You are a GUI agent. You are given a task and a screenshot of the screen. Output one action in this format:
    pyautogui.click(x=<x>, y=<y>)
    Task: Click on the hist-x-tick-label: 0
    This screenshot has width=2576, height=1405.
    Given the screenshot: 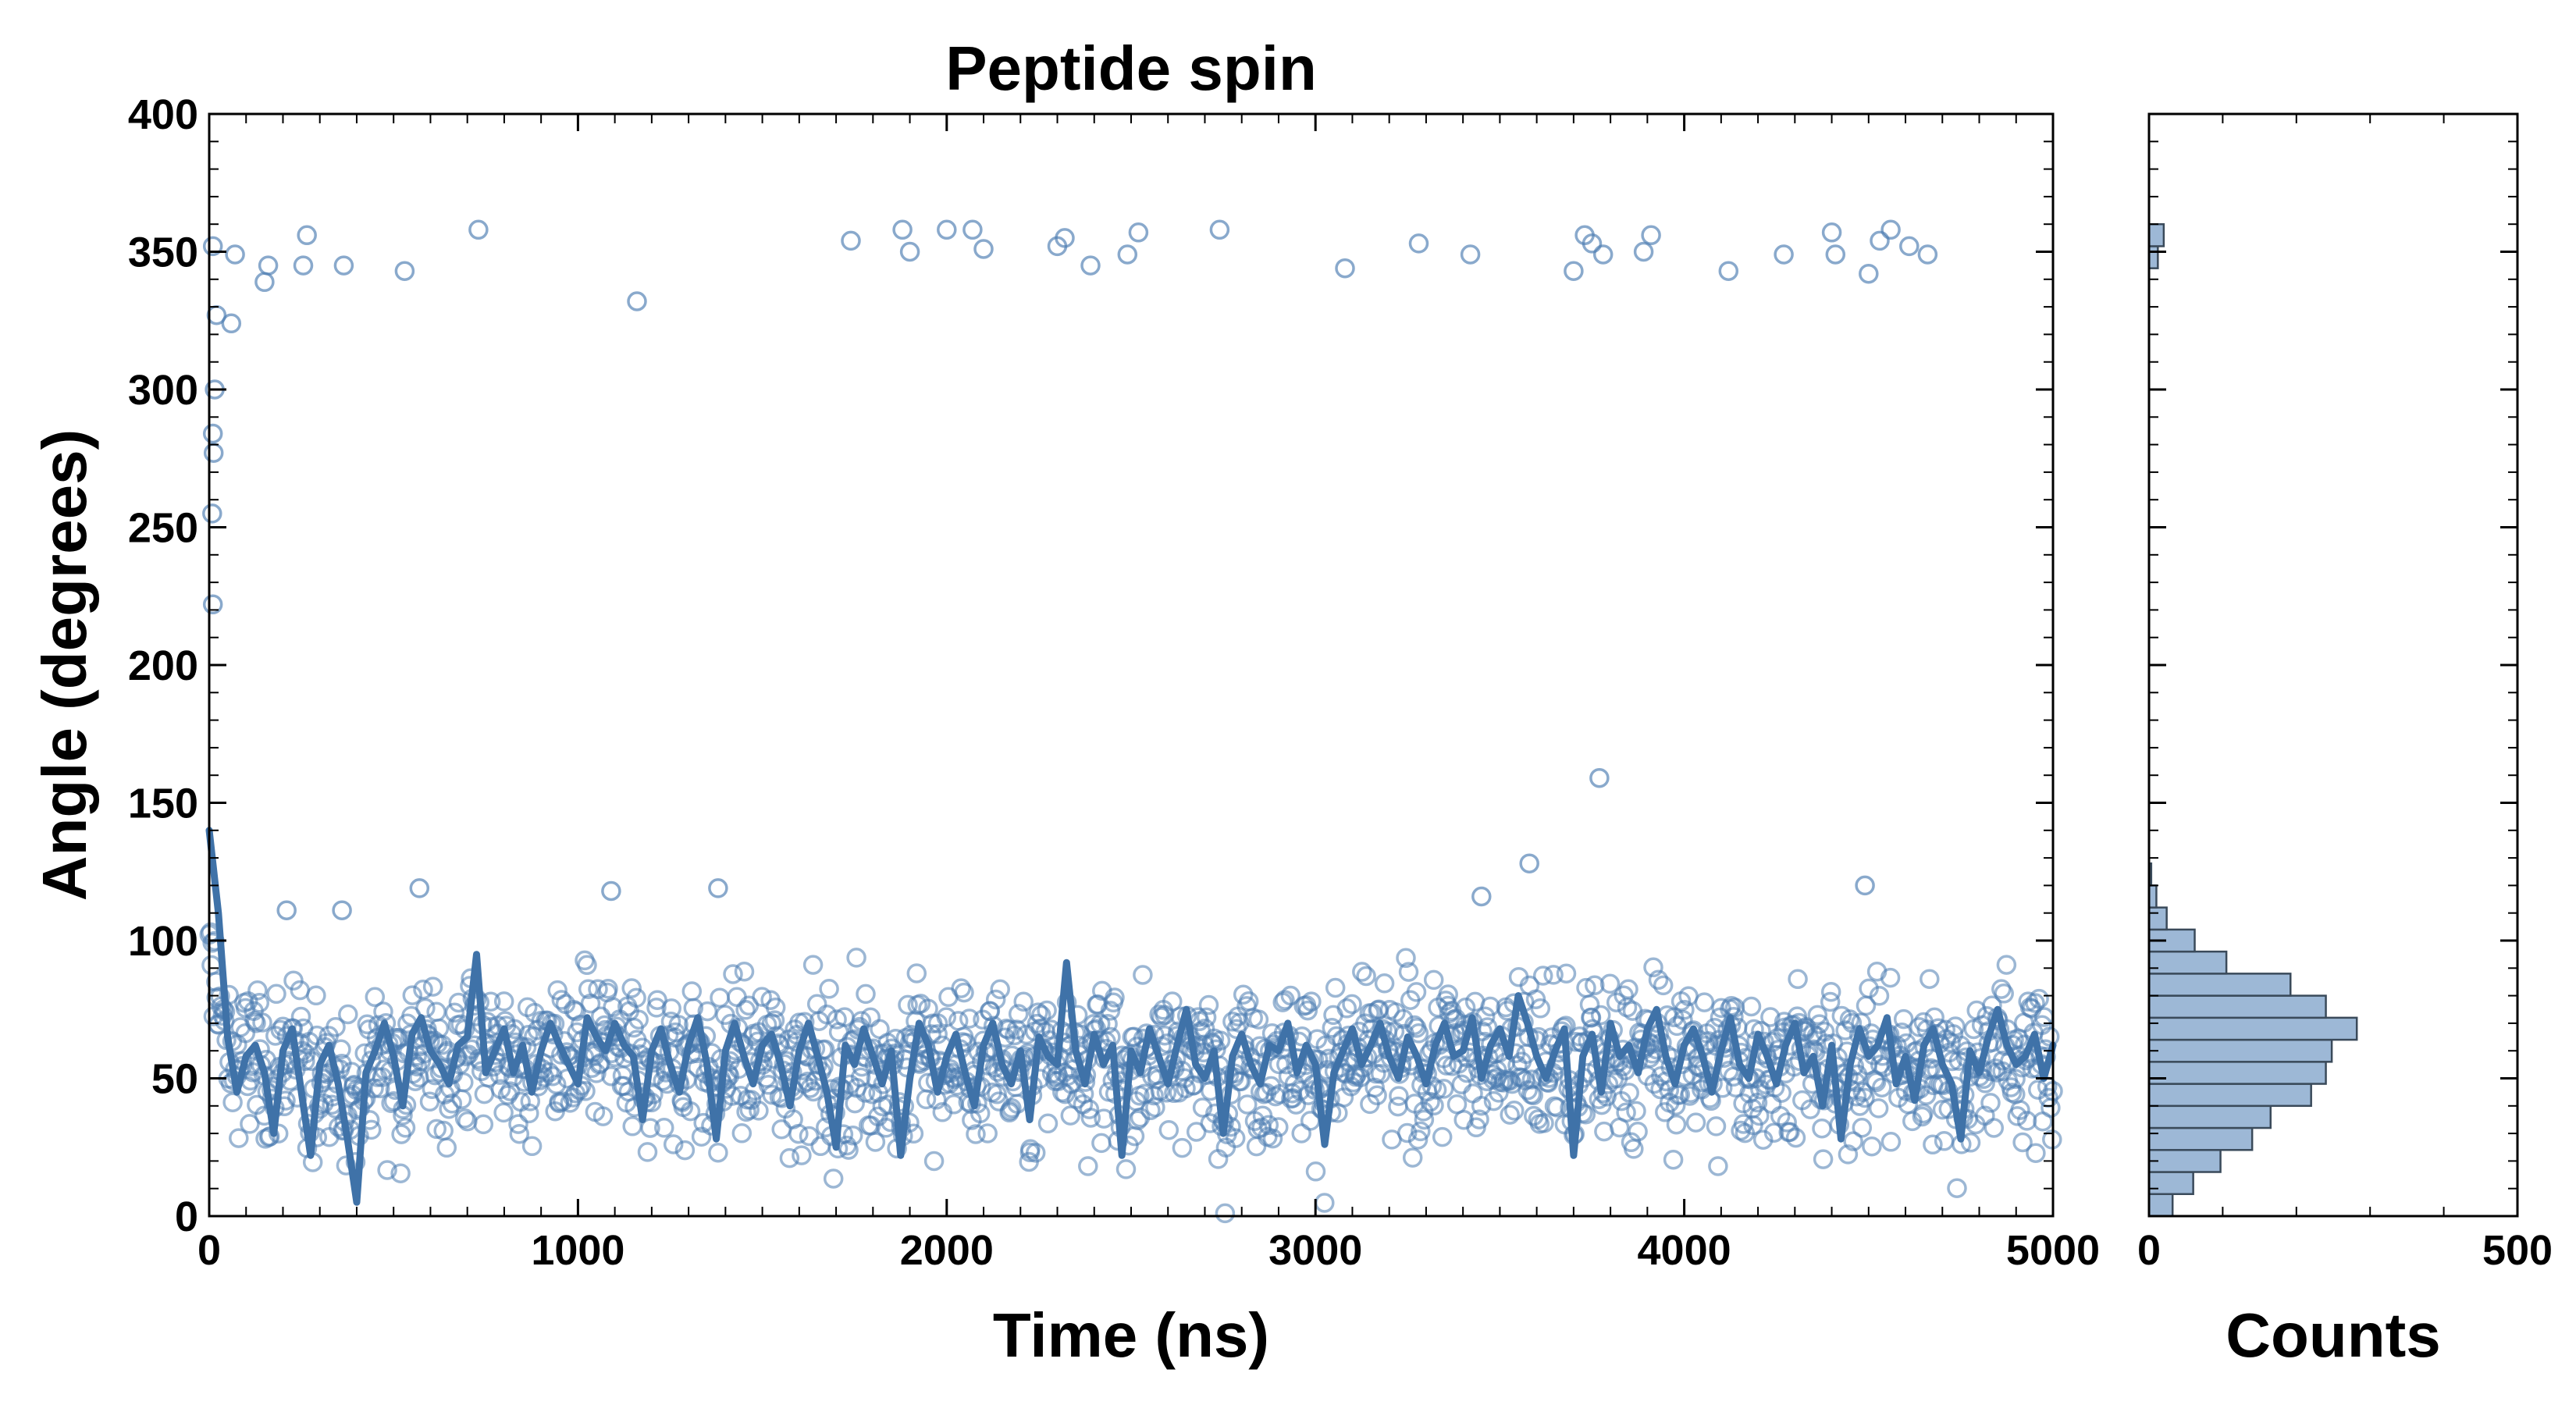 What is the action you would take?
    pyautogui.click(x=2149, y=1250)
    